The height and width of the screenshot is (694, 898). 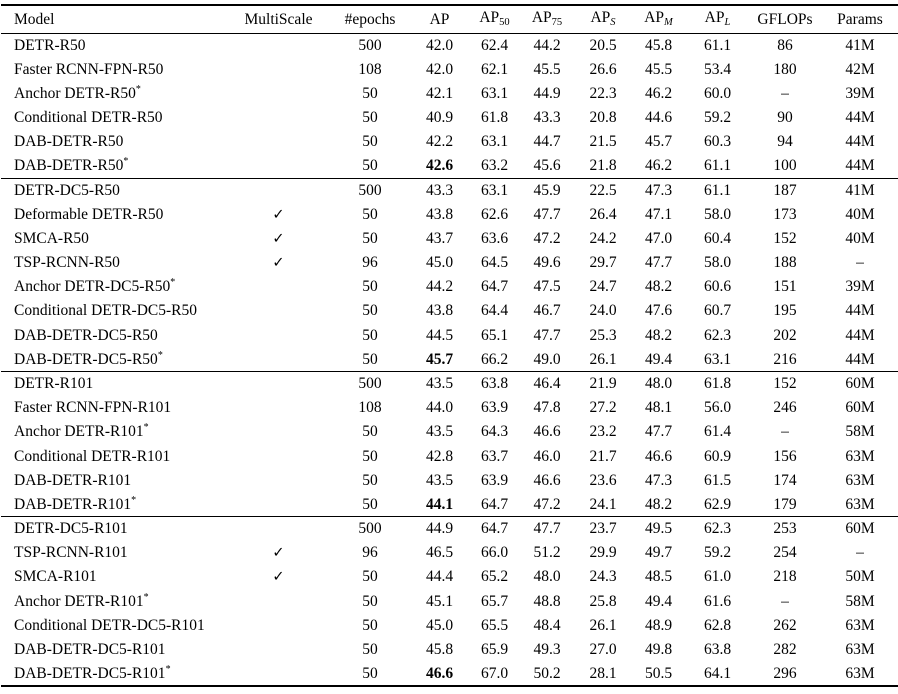 What do you see at coordinates (603, 190) in the screenshot?
I see `cell-aps: 22.5` at bounding box center [603, 190].